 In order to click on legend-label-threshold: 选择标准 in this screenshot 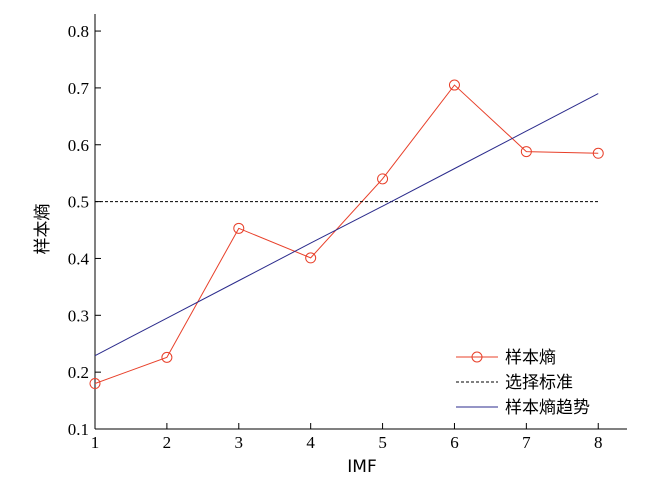, I will do `click(539, 383)`.